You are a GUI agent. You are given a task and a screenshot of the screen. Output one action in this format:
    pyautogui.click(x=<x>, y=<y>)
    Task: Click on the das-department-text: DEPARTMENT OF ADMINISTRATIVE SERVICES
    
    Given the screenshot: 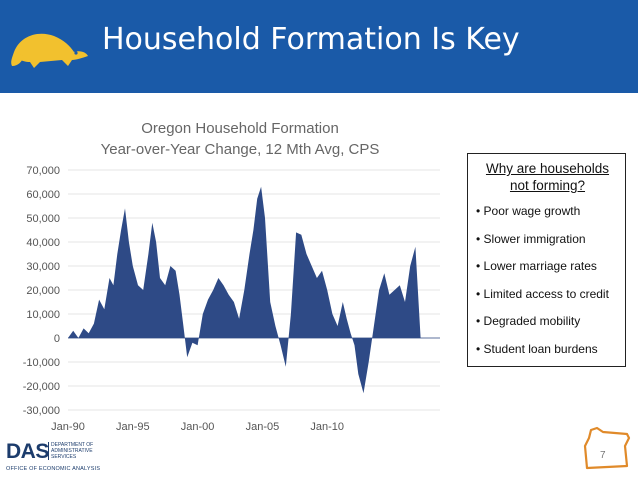 What is the action you would take?
    pyautogui.click(x=72, y=451)
    